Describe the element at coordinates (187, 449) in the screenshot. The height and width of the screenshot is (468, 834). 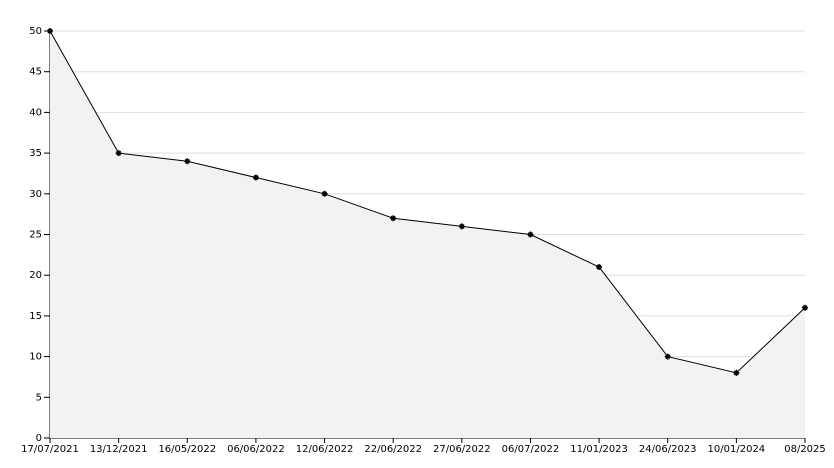
I see `x-tick-label: 16/05/2022` at that location.